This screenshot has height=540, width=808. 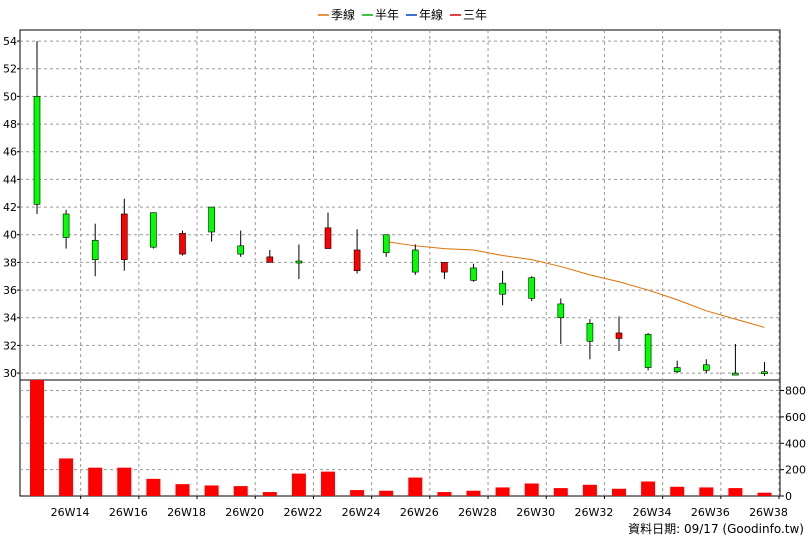 What do you see at coordinates (768, 512) in the screenshot?
I see `x-tick-label: 26W38` at bounding box center [768, 512].